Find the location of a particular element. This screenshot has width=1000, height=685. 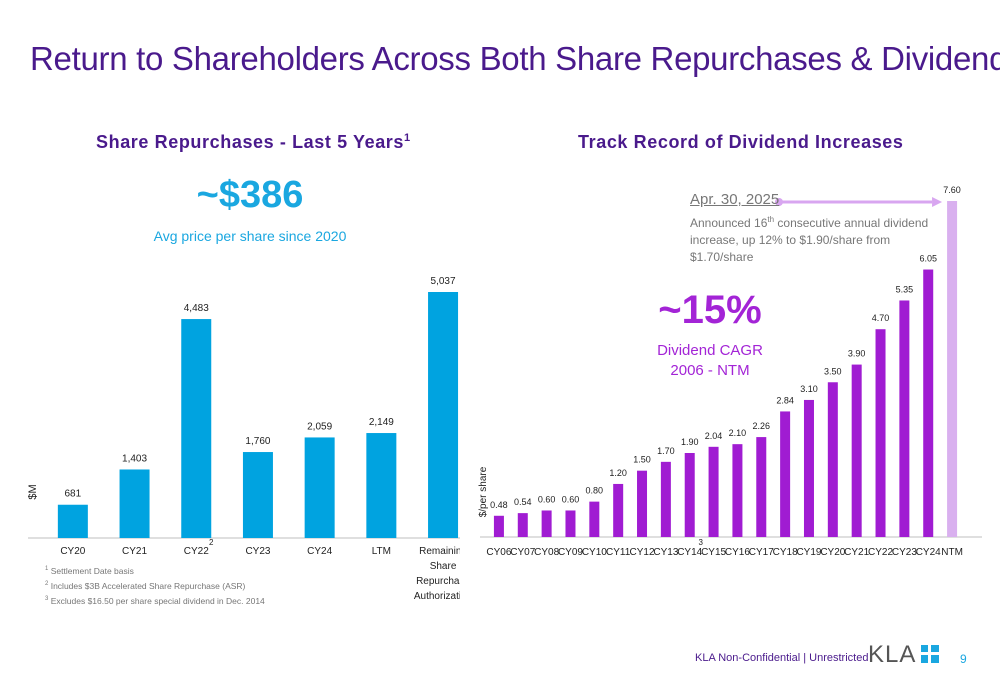

dividend-category-label-3: CY09 is located at coordinates (570, 552).